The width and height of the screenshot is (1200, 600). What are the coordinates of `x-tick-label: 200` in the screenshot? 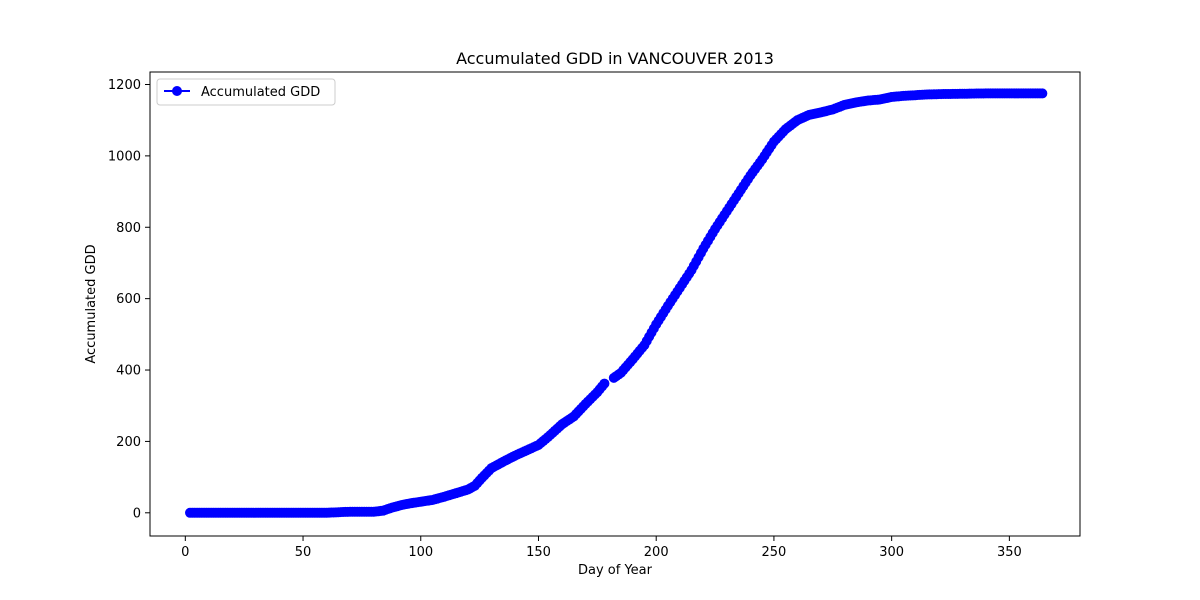 It's located at (656, 552).